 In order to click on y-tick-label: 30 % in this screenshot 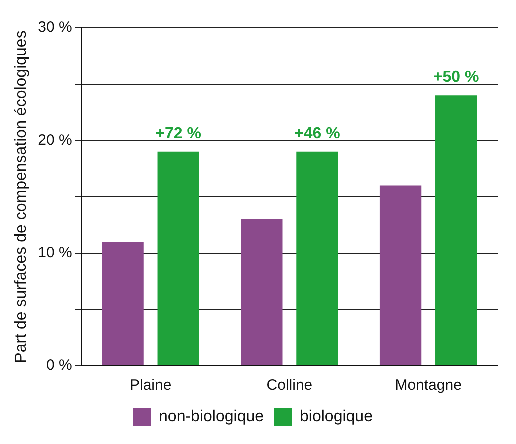, I will do `click(55, 27)`.